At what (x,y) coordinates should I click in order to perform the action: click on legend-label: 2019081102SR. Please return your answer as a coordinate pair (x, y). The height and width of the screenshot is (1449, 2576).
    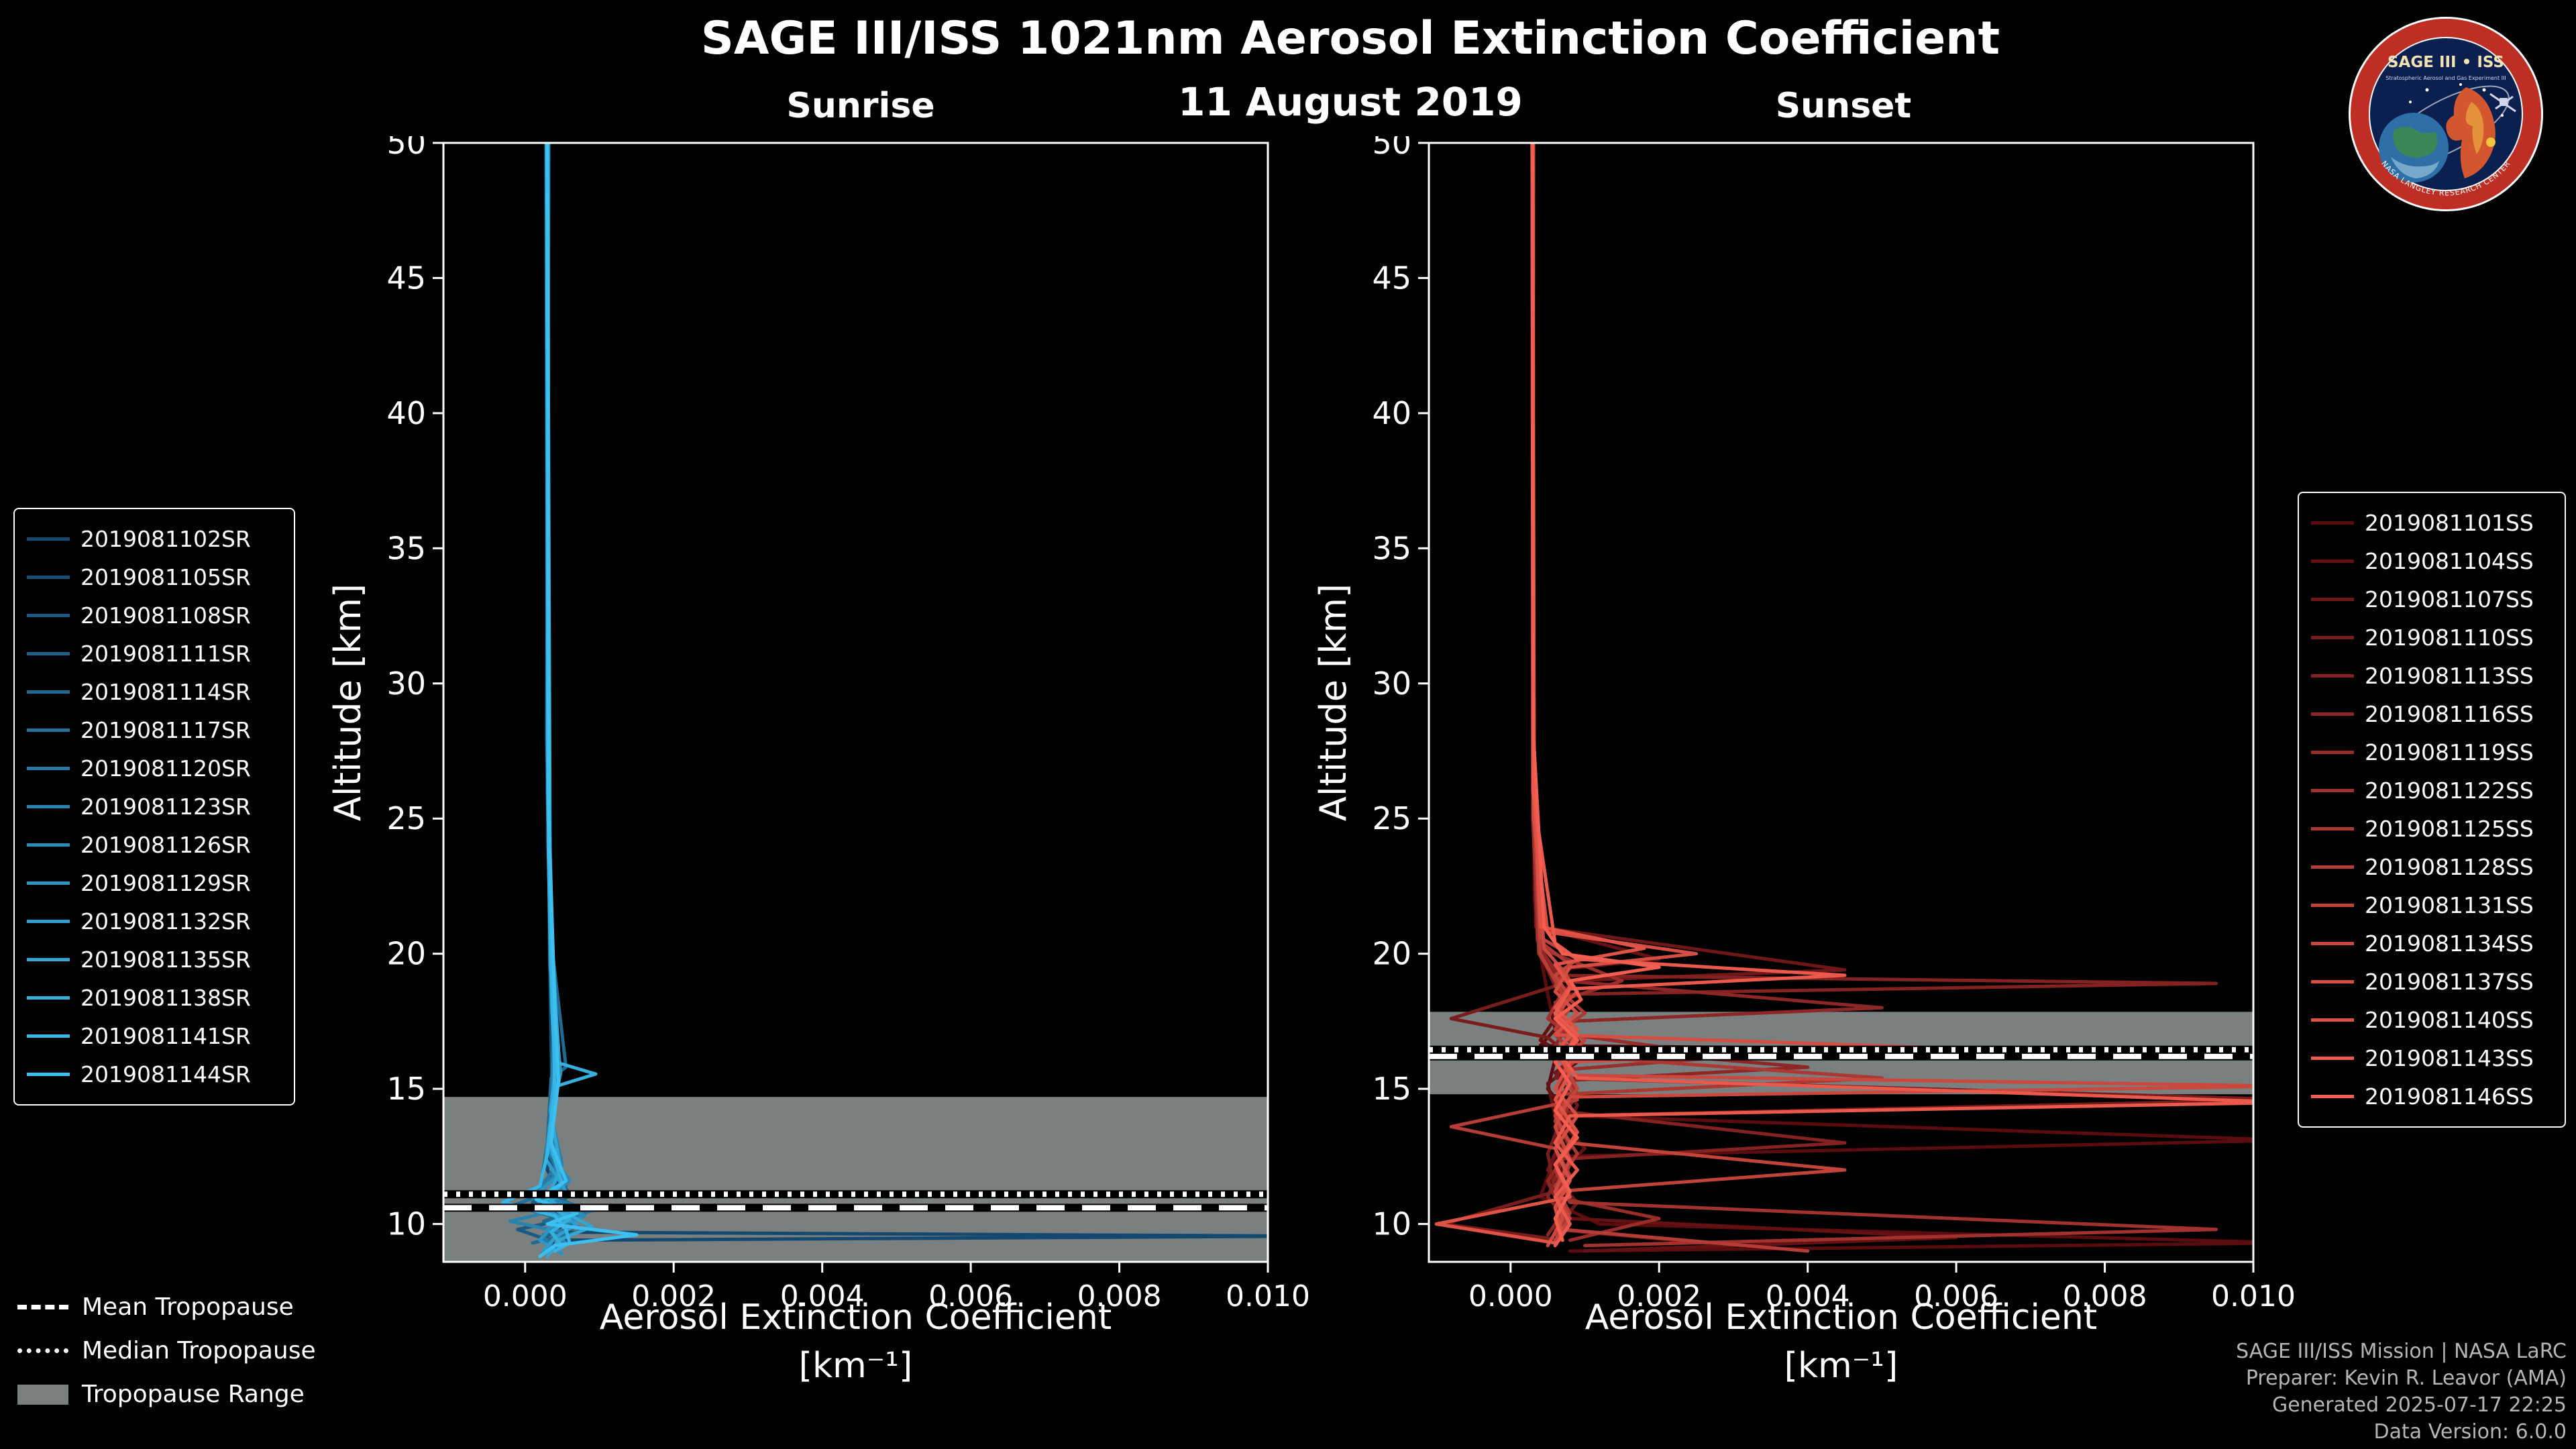
    Looking at the image, I should click on (165, 539).